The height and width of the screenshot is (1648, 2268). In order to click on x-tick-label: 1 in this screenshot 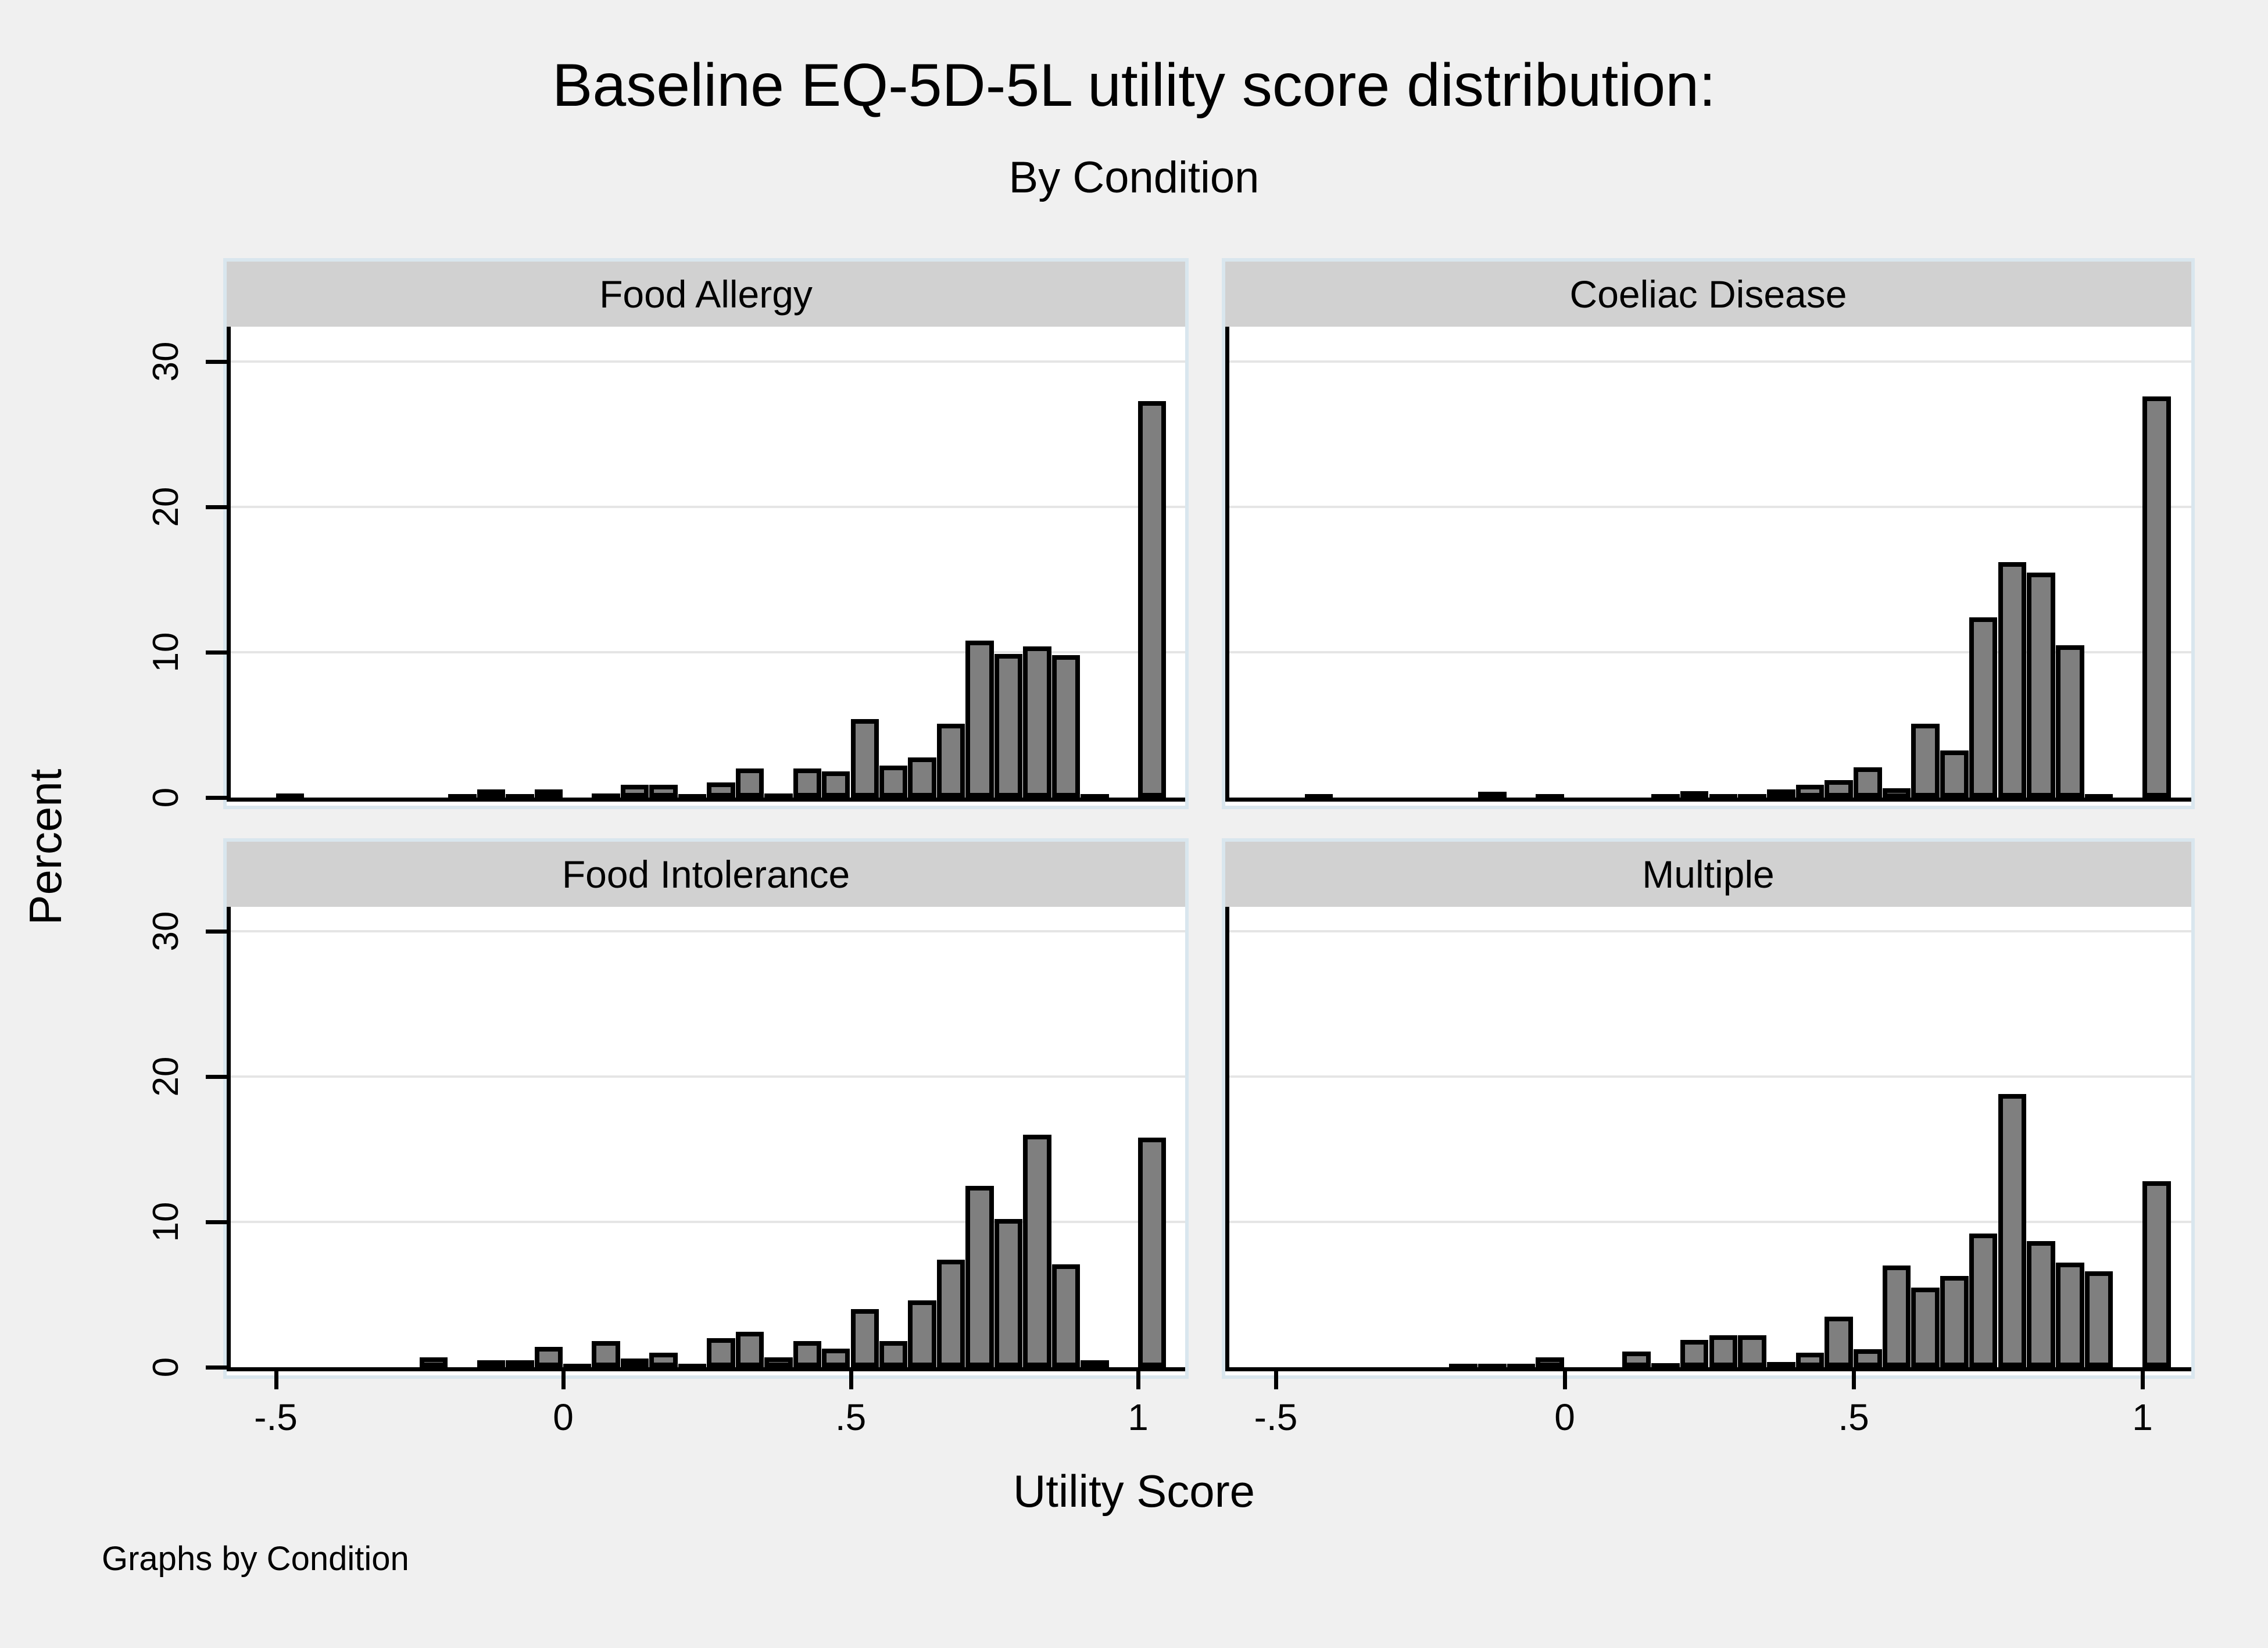, I will do `click(1138, 1417)`.